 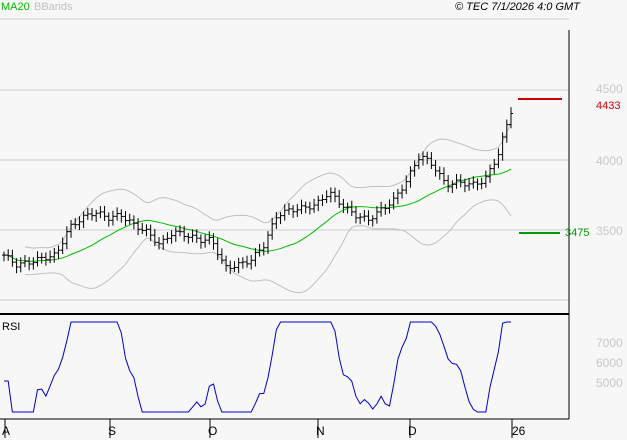 What do you see at coordinates (609, 161) in the screenshot?
I see `y-tick-4000: 4000` at bounding box center [609, 161].